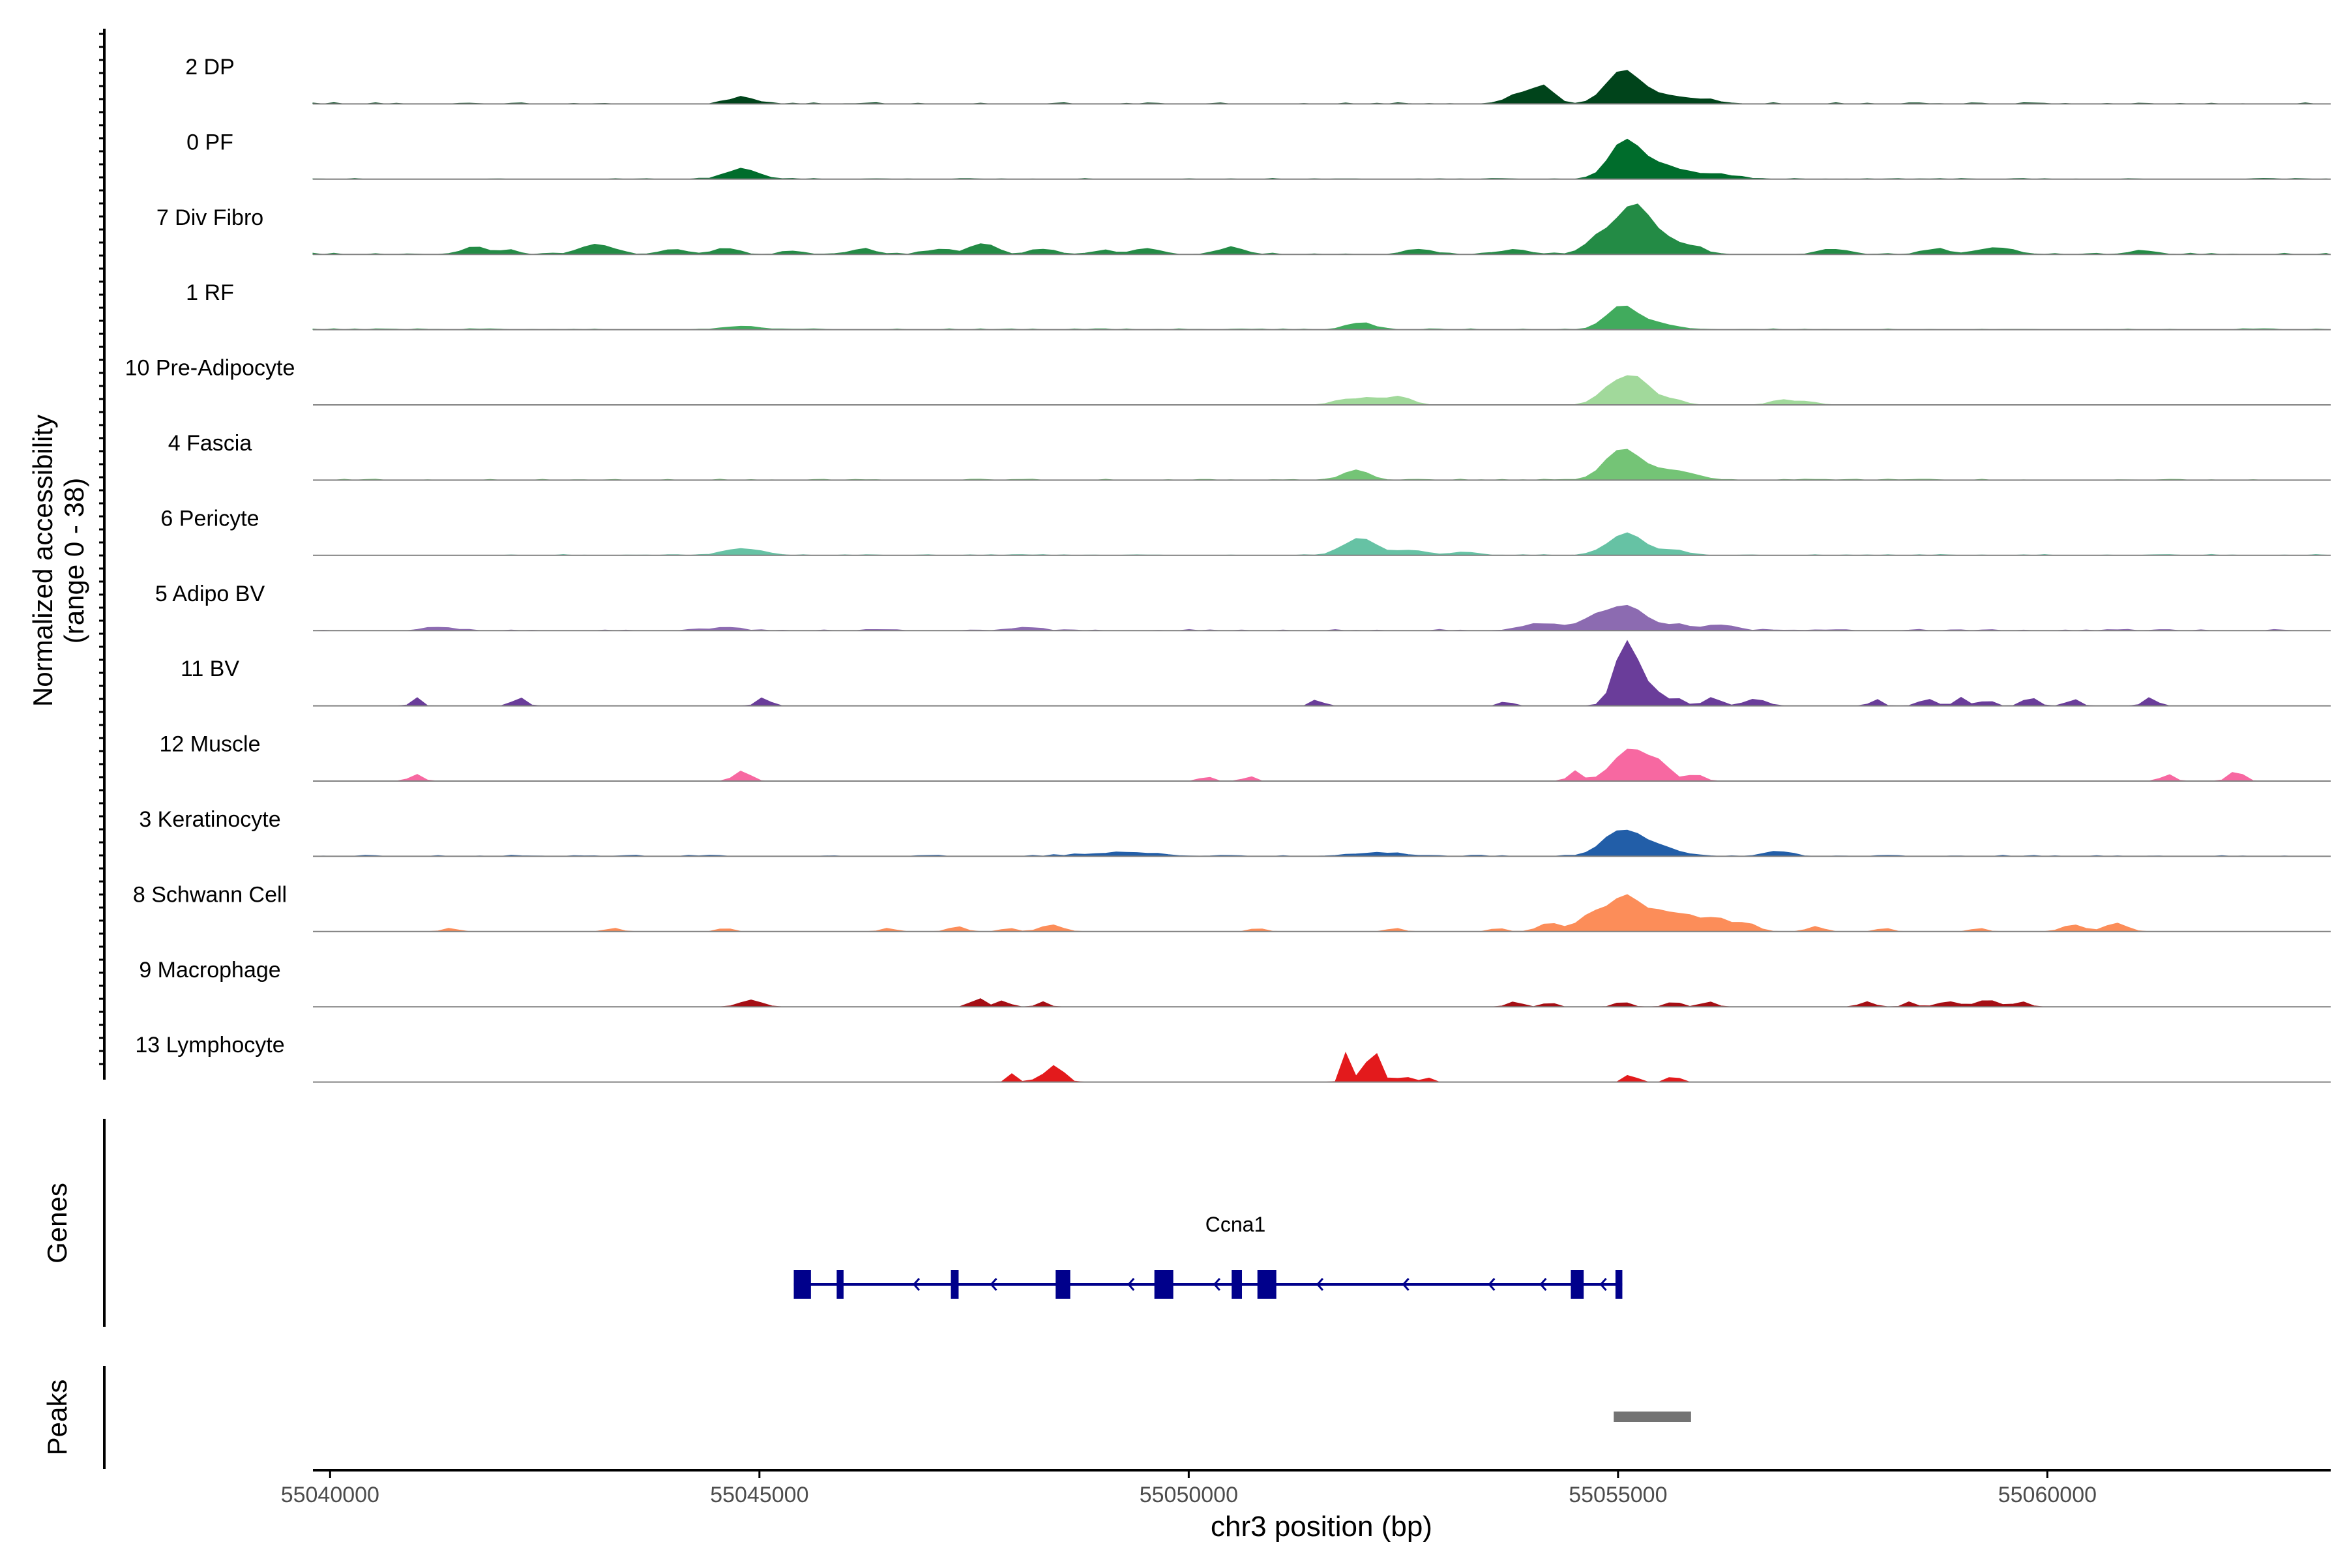 The width and height of the screenshot is (2347, 1568). I want to click on coverage-area-4-fascia, so click(1322, 465).